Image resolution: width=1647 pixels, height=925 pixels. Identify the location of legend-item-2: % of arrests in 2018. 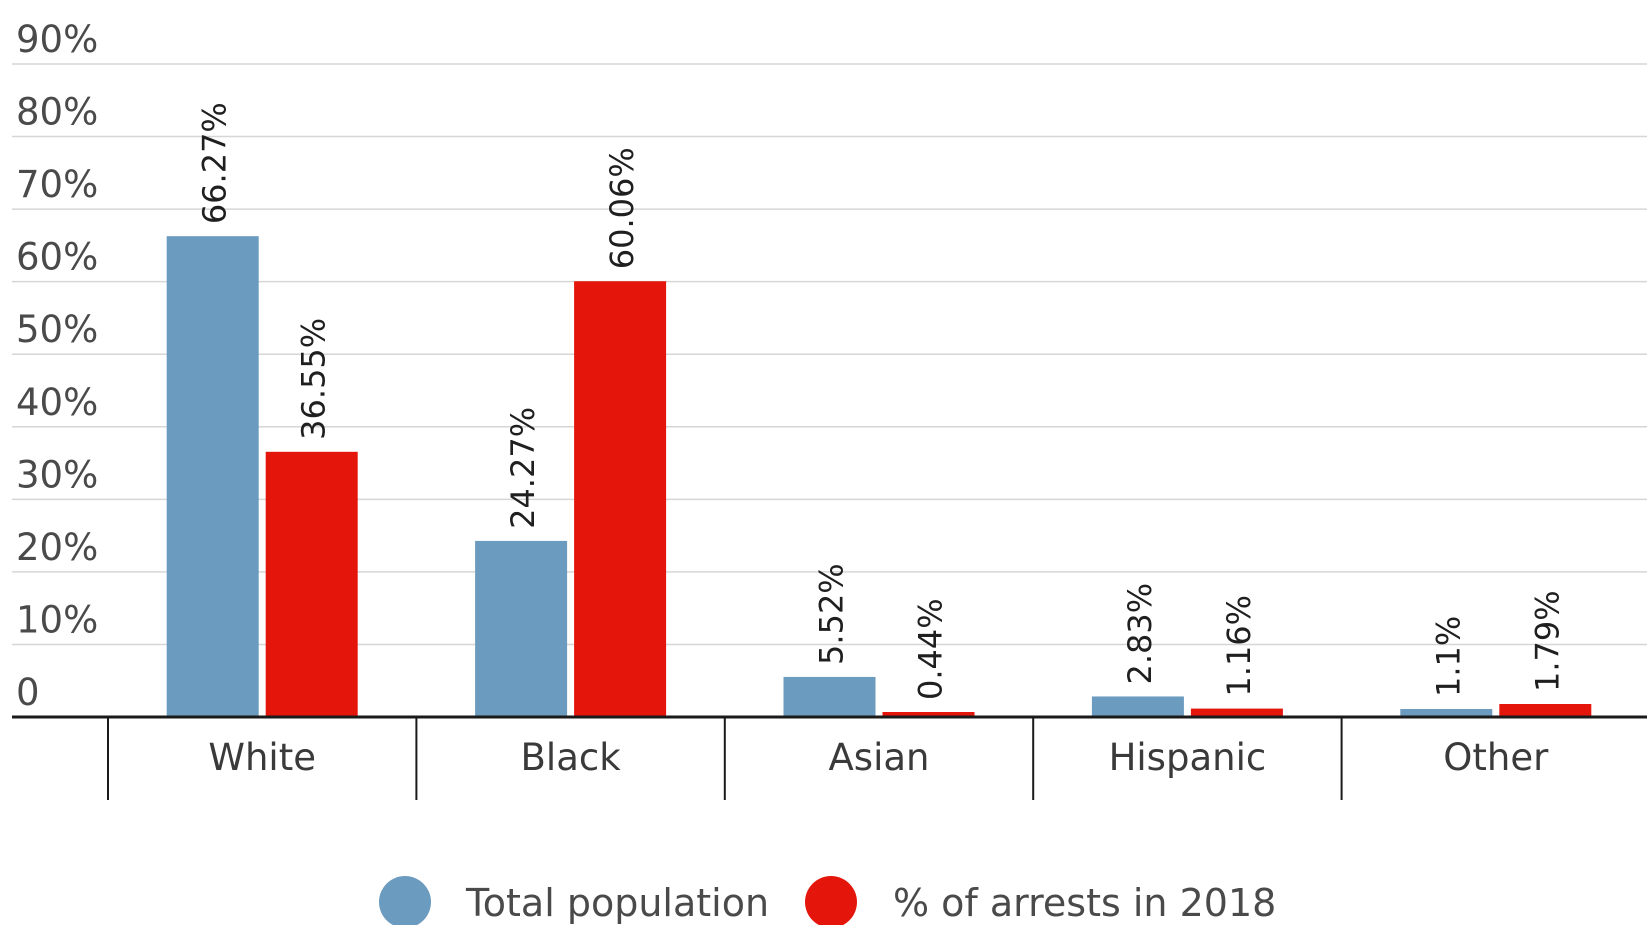
(1040, 900).